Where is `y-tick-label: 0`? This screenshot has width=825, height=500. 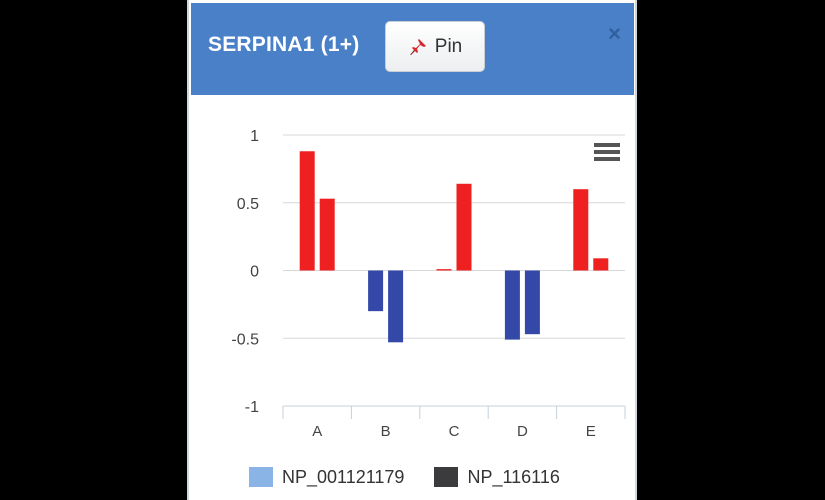
y-tick-label: 0 is located at coordinates (254, 272).